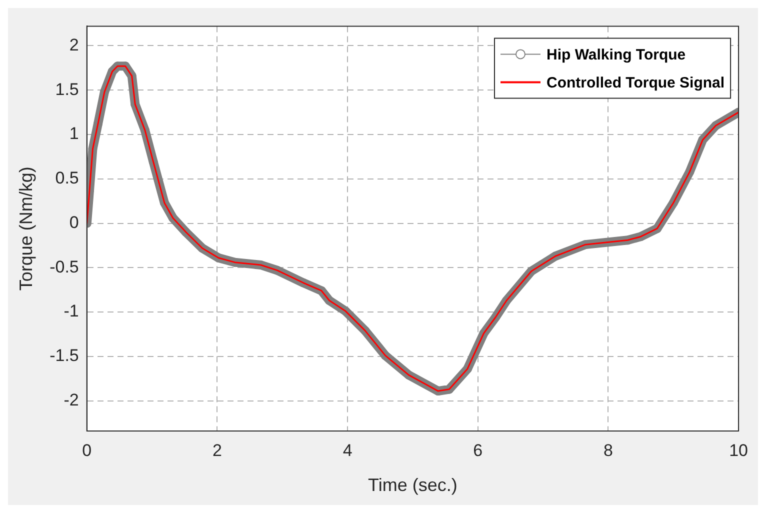  Describe the element at coordinates (64, 266) in the screenshot. I see `y-tick-label: -0.5` at that location.